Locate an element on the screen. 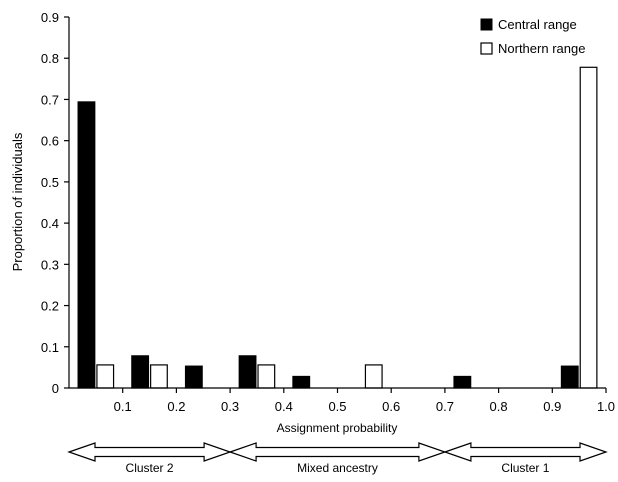  x-axis-ticks: 0.1 0.2 0.3 0.4 0.5 0.6 0.7 0.8 0.9 1.0 is located at coordinates (364, 401).